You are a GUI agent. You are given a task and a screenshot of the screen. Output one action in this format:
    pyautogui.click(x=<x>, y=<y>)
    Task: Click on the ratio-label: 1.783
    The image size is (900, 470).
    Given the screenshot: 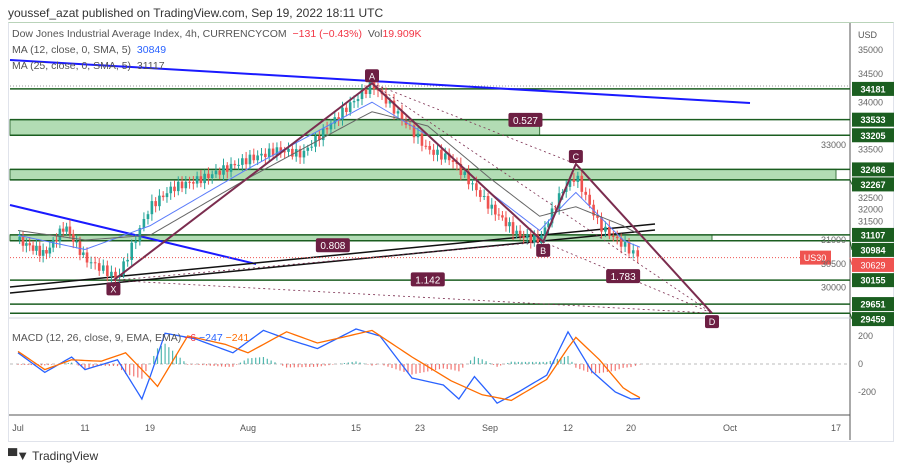 What is the action you would take?
    pyautogui.click(x=623, y=277)
    